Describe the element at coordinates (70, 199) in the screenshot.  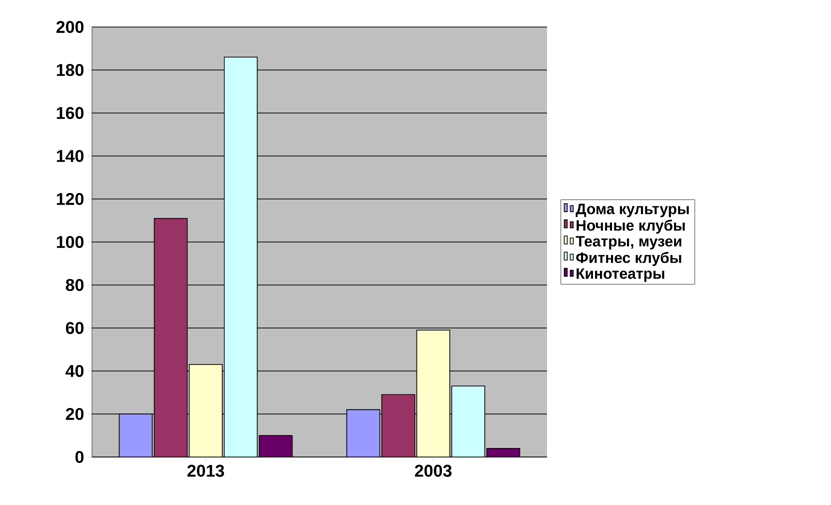
I see `y-tick-label: 120` at that location.